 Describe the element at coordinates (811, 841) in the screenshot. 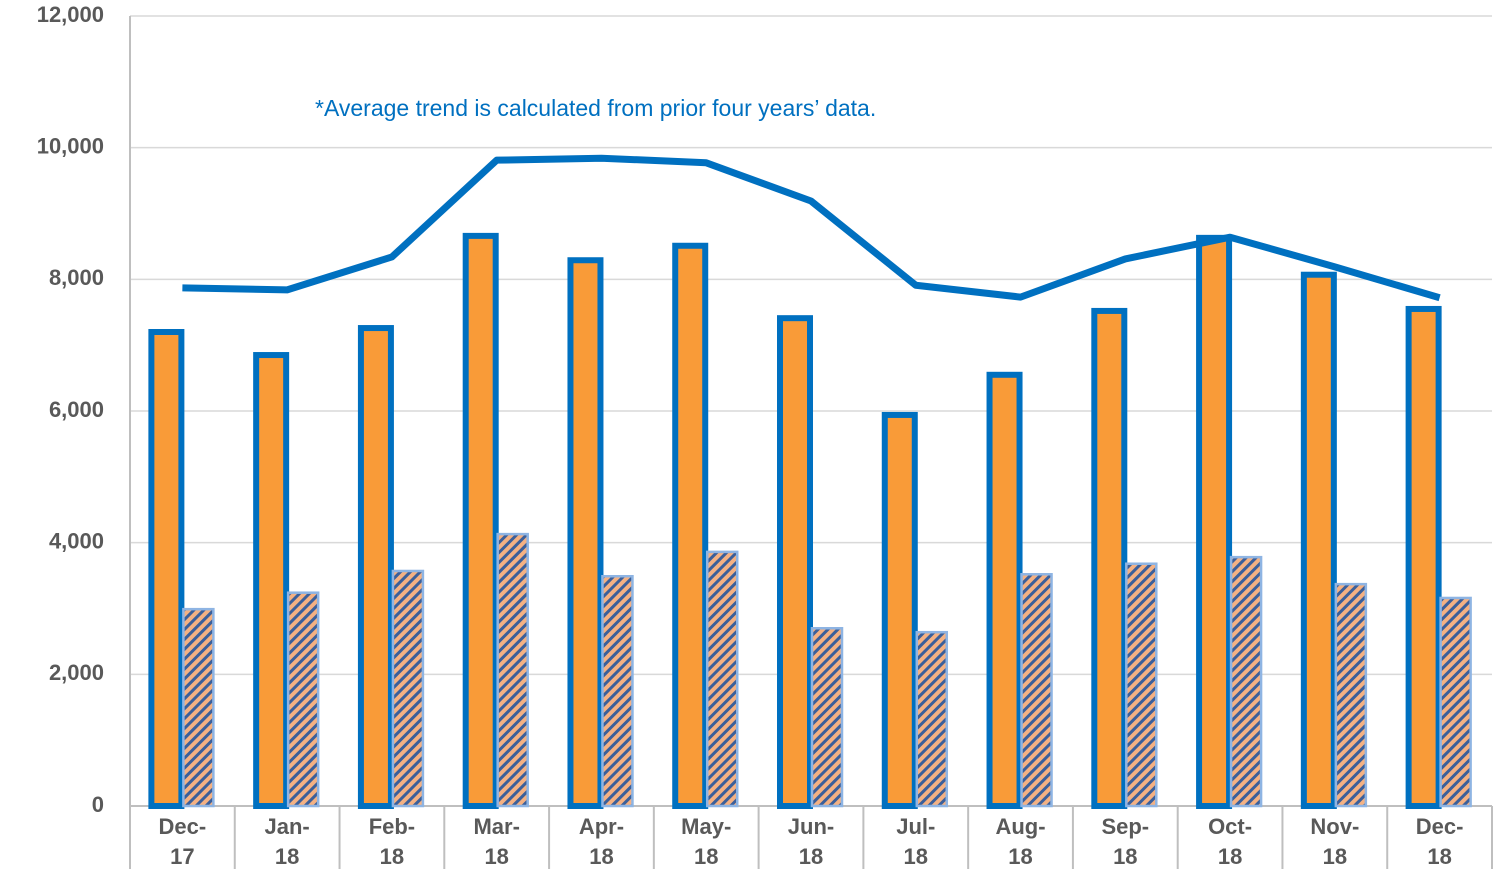

I see `x-tick-label: Jun-18` at that location.